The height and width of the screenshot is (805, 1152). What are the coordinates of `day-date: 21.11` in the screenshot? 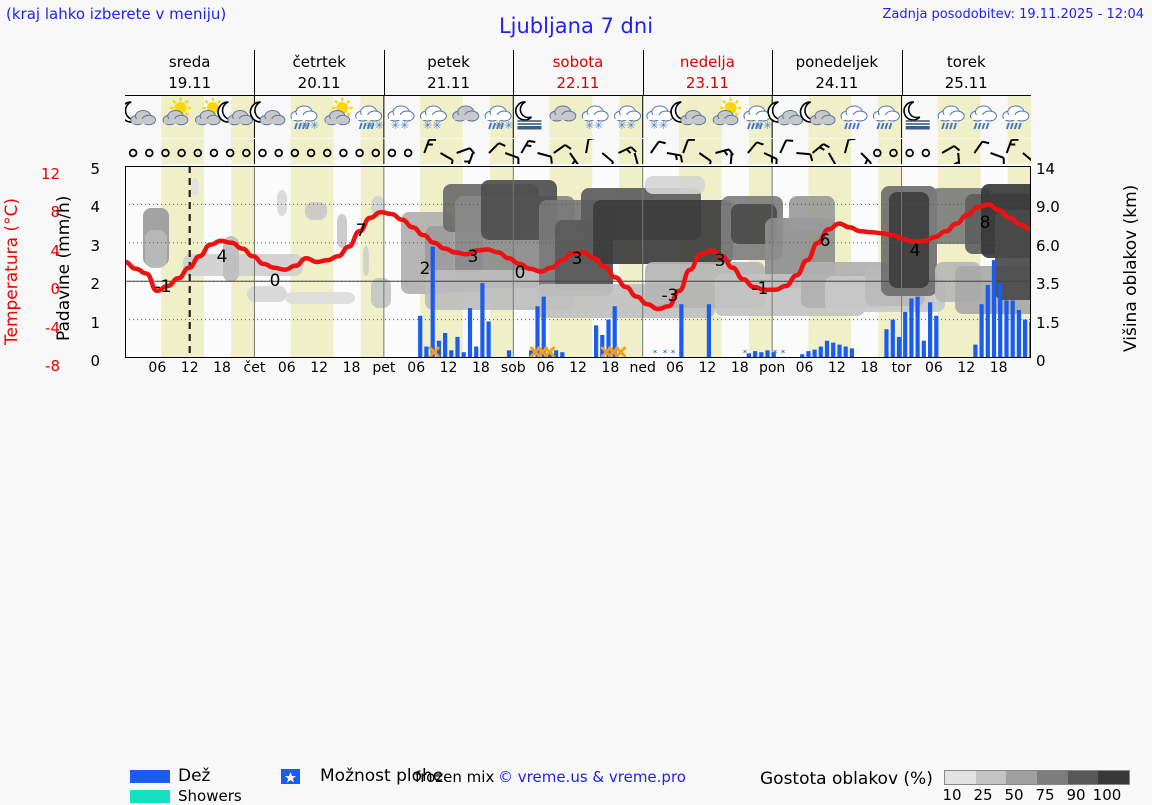 It's located at (448, 83).